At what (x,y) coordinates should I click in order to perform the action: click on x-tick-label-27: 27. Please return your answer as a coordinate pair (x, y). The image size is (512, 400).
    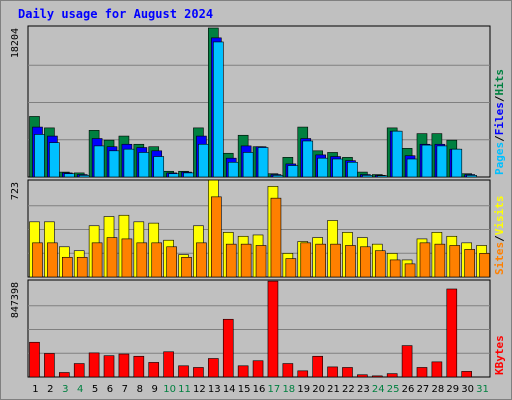
    Looking at the image, I should click on (423, 389).